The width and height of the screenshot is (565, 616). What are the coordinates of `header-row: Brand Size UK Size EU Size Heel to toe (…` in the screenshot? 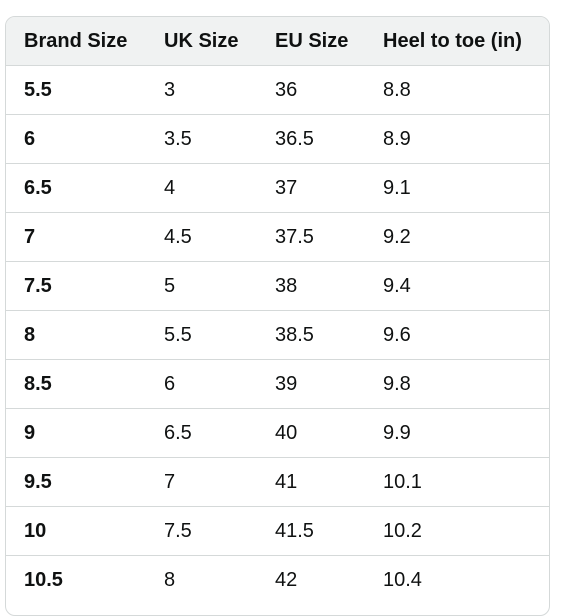 It's located at (277, 41).